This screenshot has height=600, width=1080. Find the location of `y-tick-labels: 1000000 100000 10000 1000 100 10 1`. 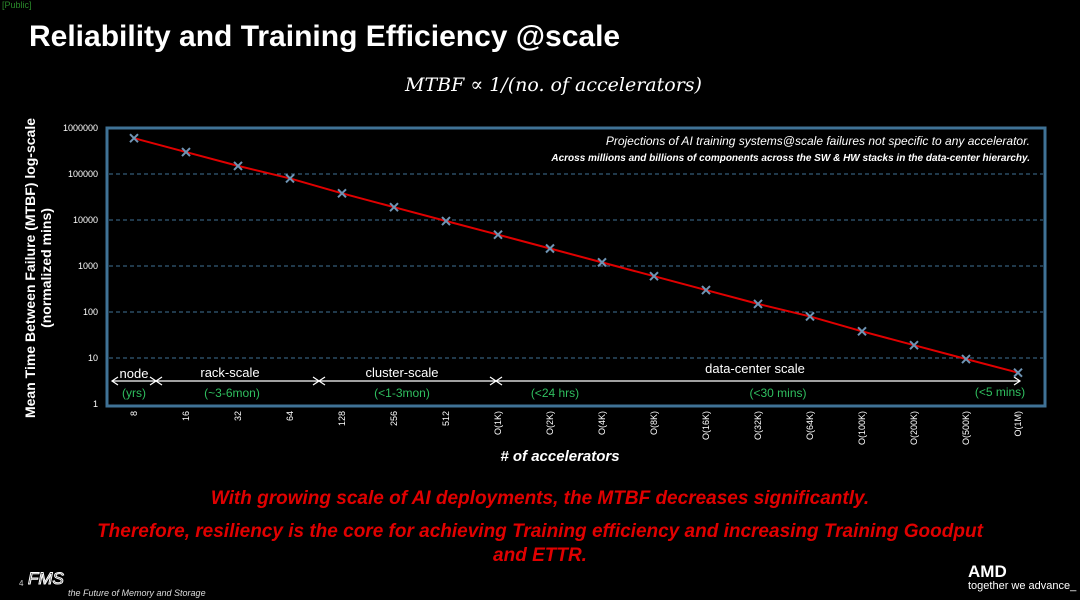

y-tick-labels: 1000000 100000 10000 1000 100 10 1 is located at coordinates (80, 266).